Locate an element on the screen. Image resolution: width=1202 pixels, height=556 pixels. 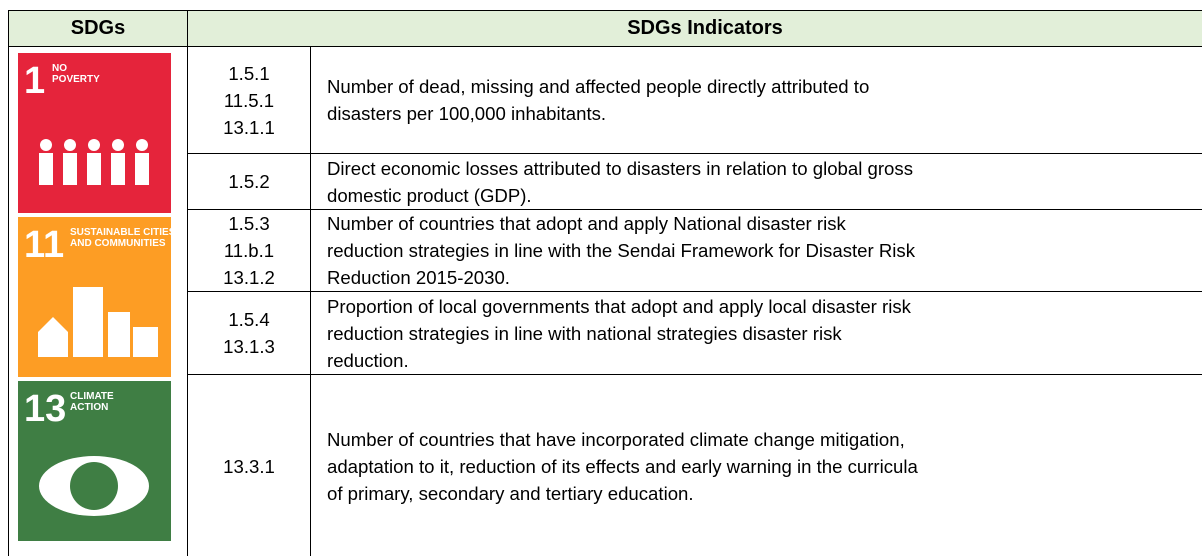
goal-number: 13 is located at coordinates (45, 409).